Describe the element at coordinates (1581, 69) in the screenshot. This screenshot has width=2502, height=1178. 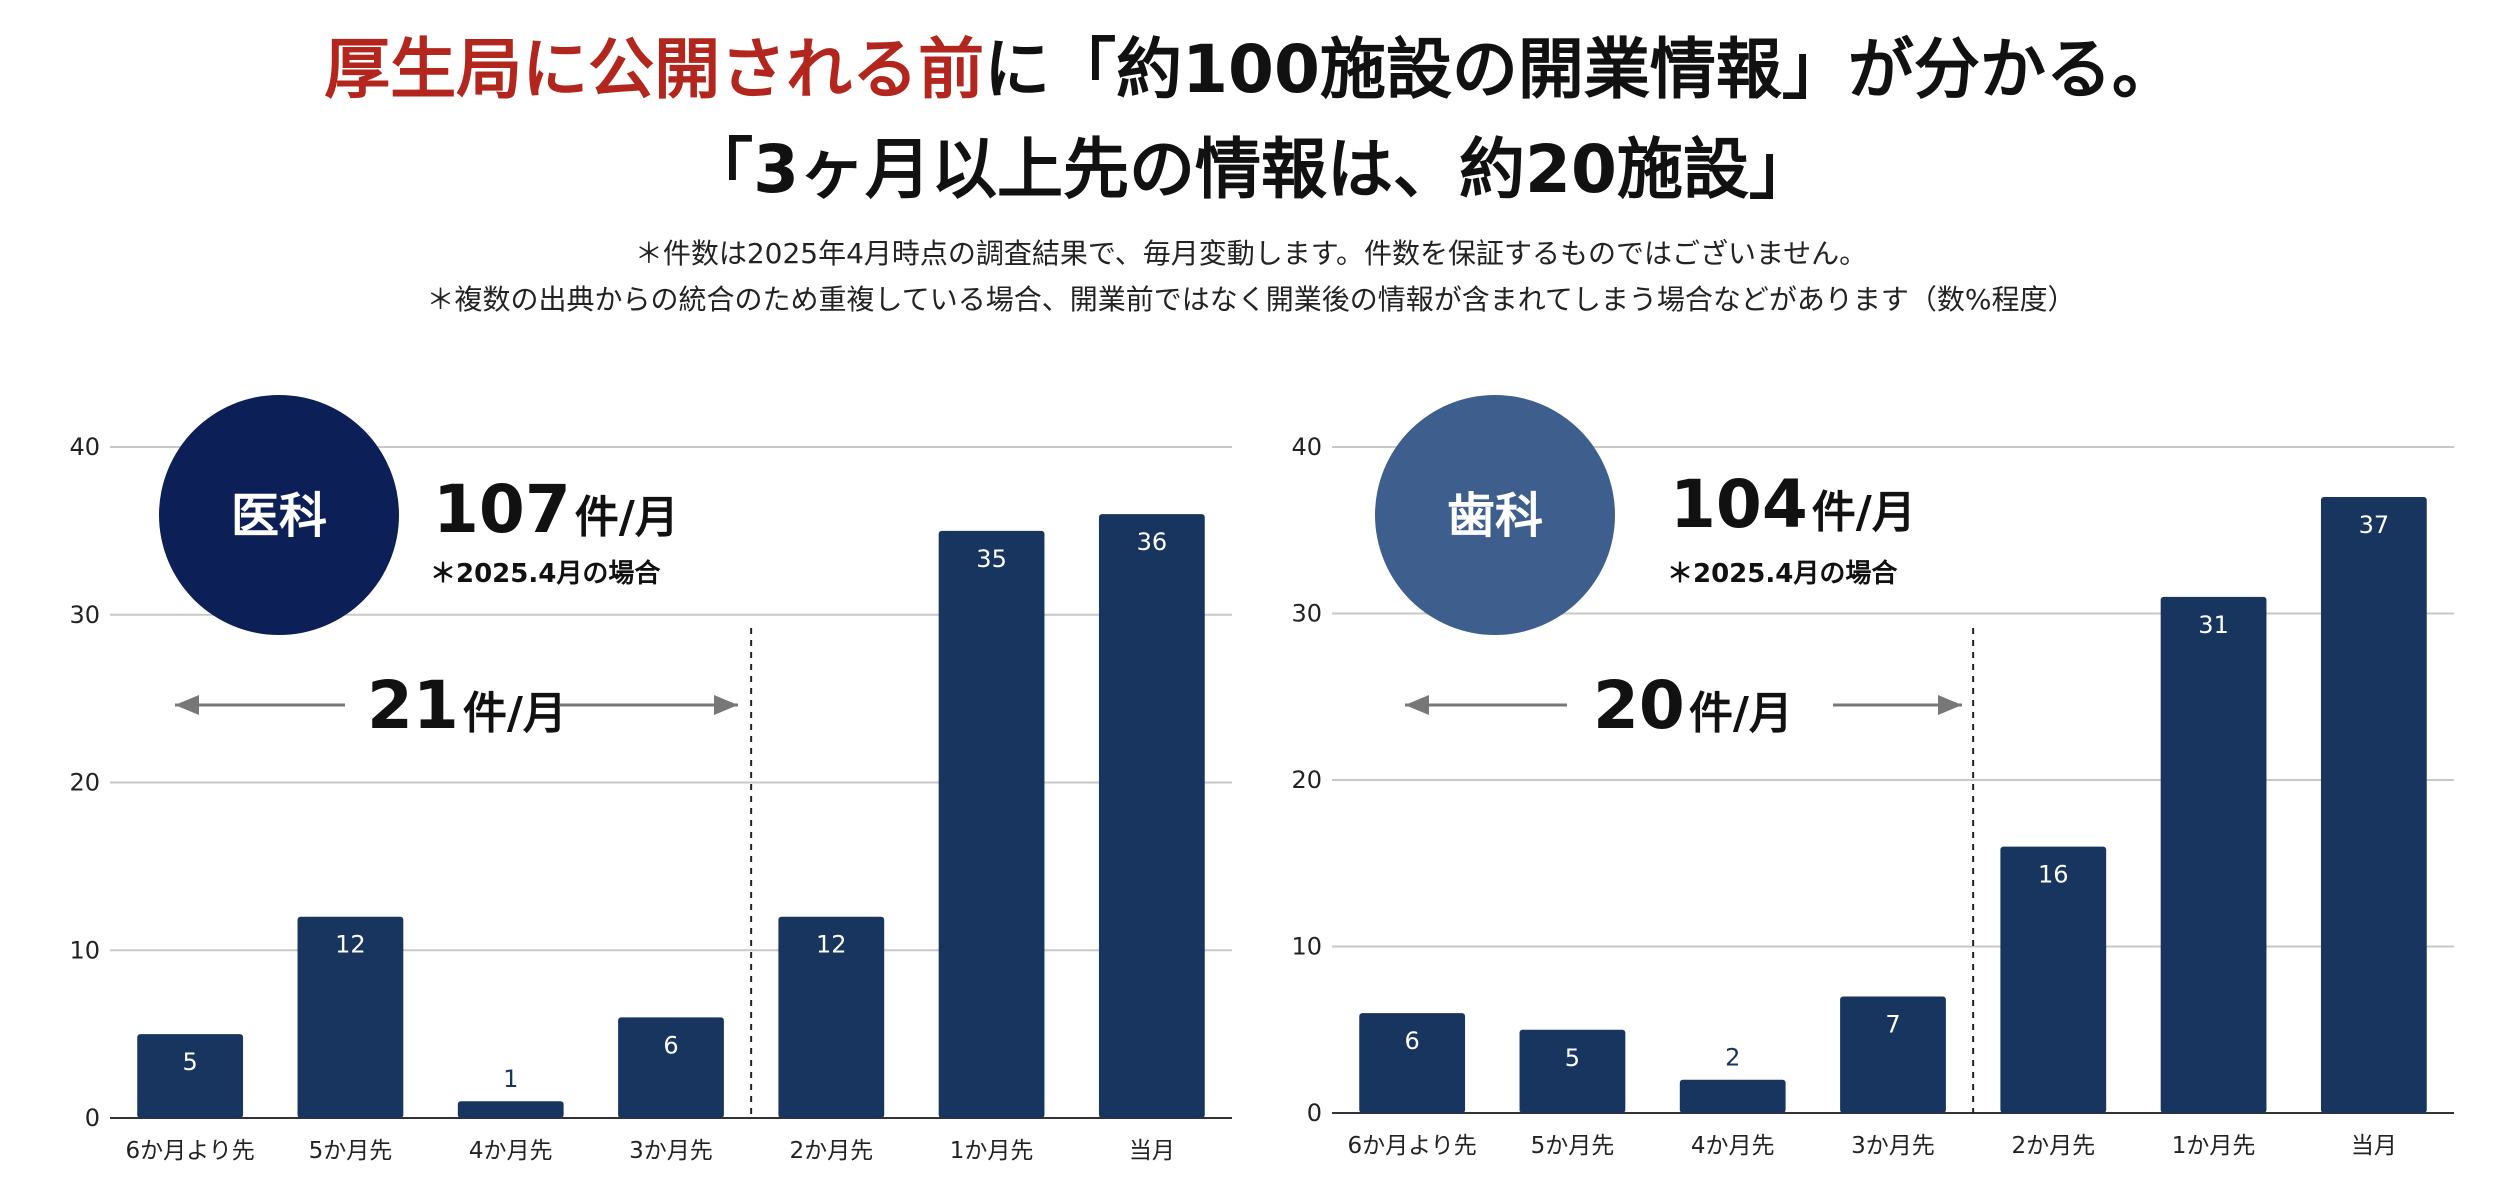
I see `headline-rest: に「約100施設の開業情報」が分かる。` at that location.